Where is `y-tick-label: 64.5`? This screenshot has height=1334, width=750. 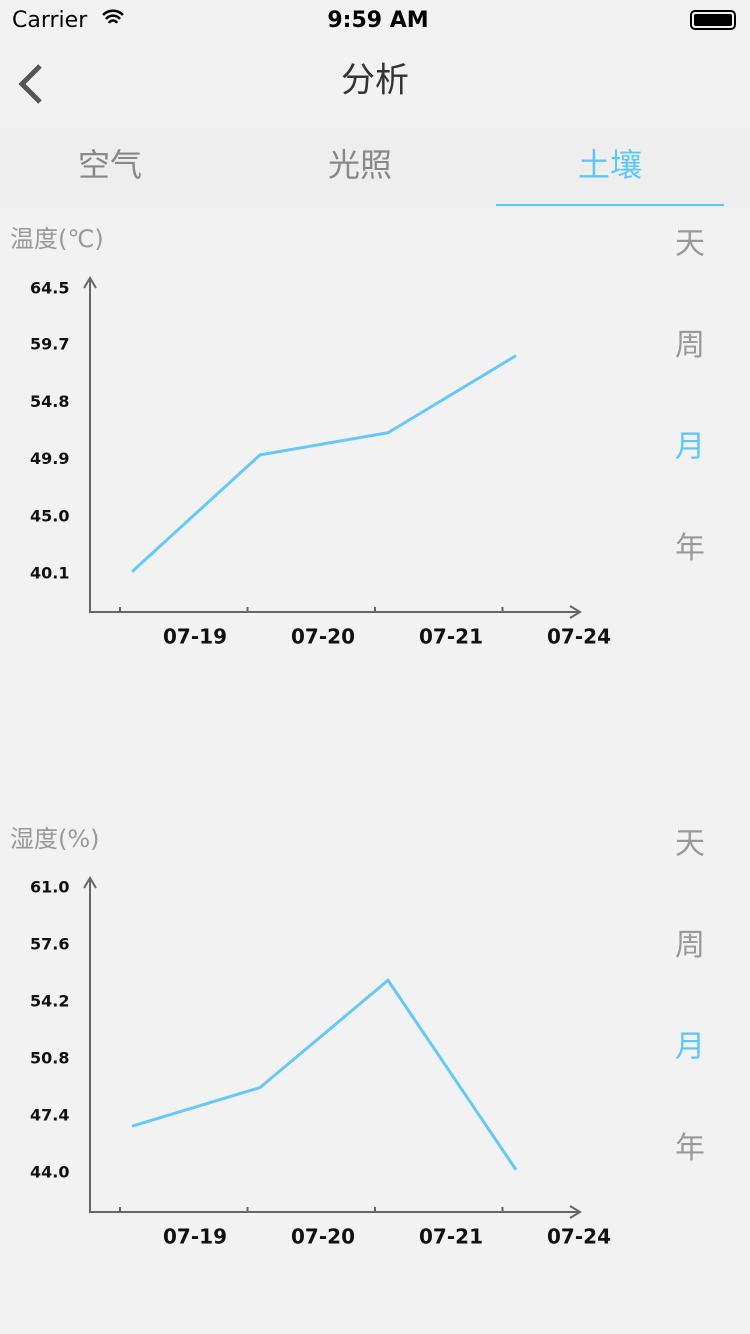
y-tick-label: 64.5 is located at coordinates (49, 288).